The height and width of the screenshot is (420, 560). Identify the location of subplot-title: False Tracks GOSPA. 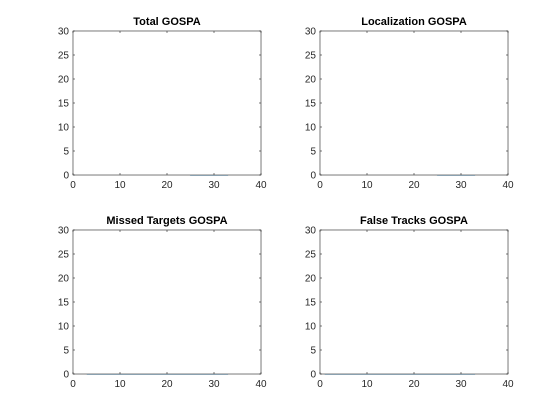
(414, 221).